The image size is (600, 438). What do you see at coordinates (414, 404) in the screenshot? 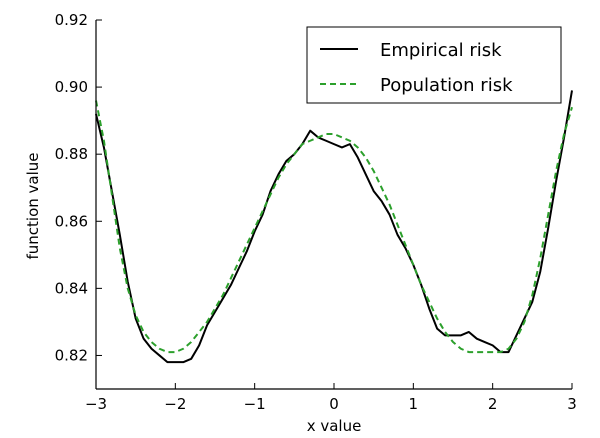
I see `x-tick-label: 1` at bounding box center [414, 404].